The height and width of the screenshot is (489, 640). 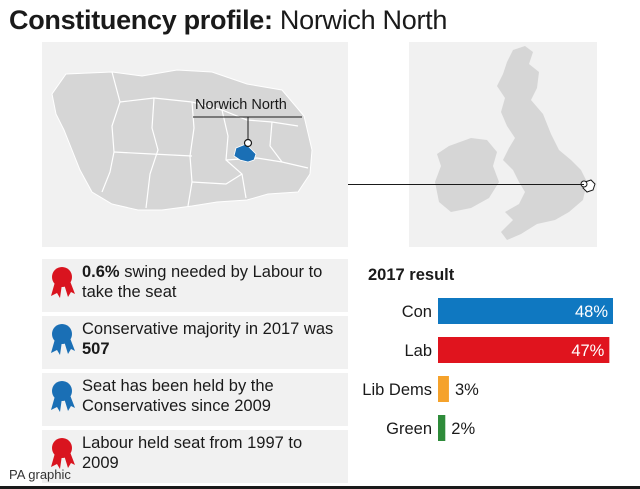 What do you see at coordinates (397, 390) in the screenshot?
I see `category-label: Lib Dems` at bounding box center [397, 390].